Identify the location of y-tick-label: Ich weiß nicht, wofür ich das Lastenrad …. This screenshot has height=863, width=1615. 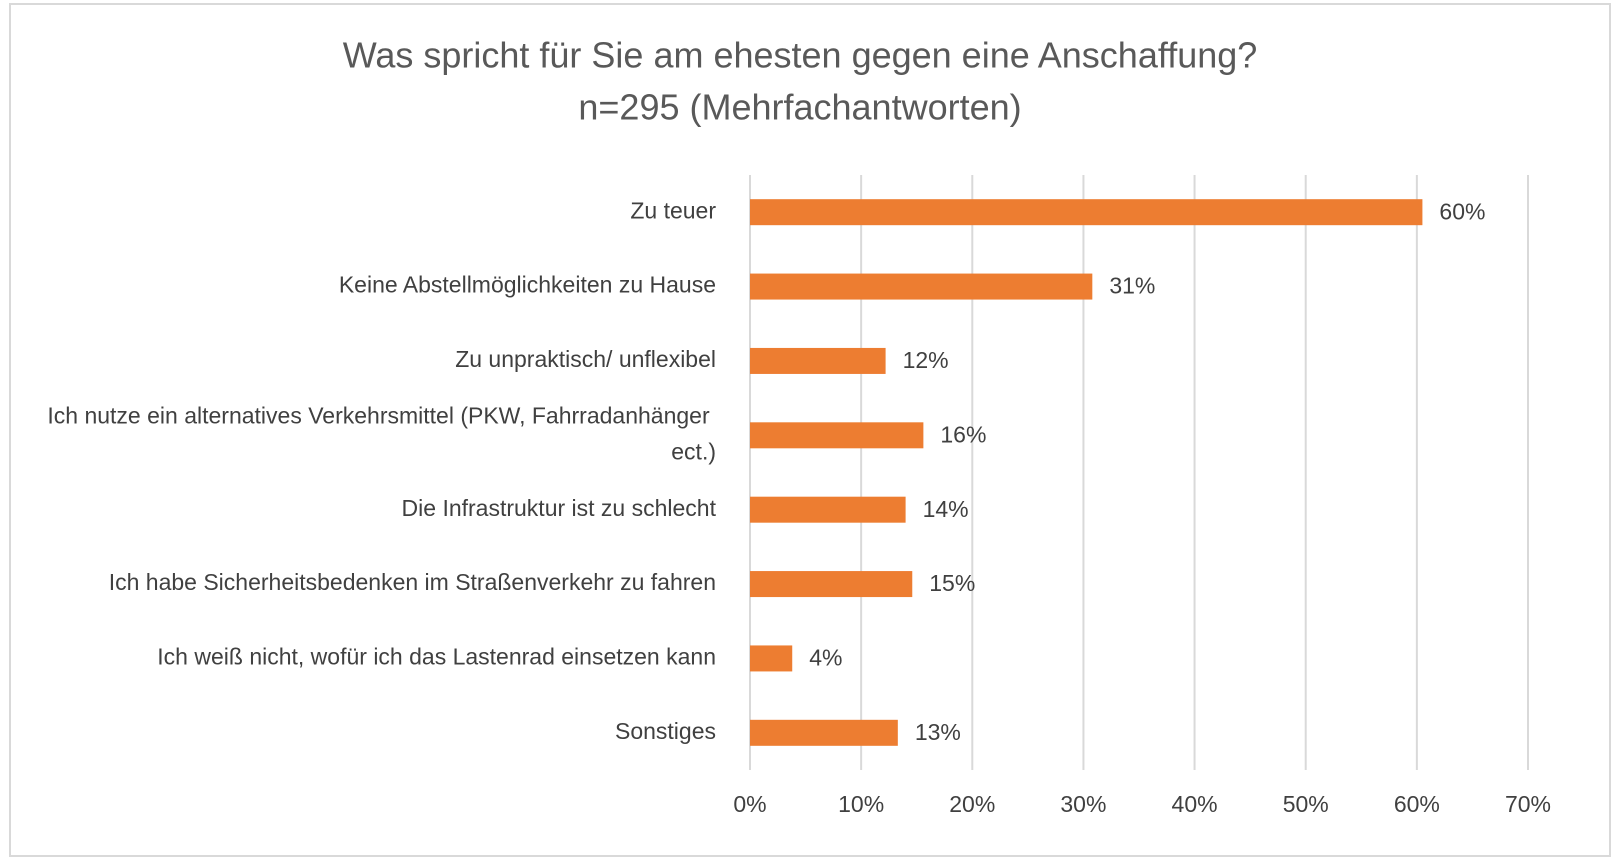
(436, 657).